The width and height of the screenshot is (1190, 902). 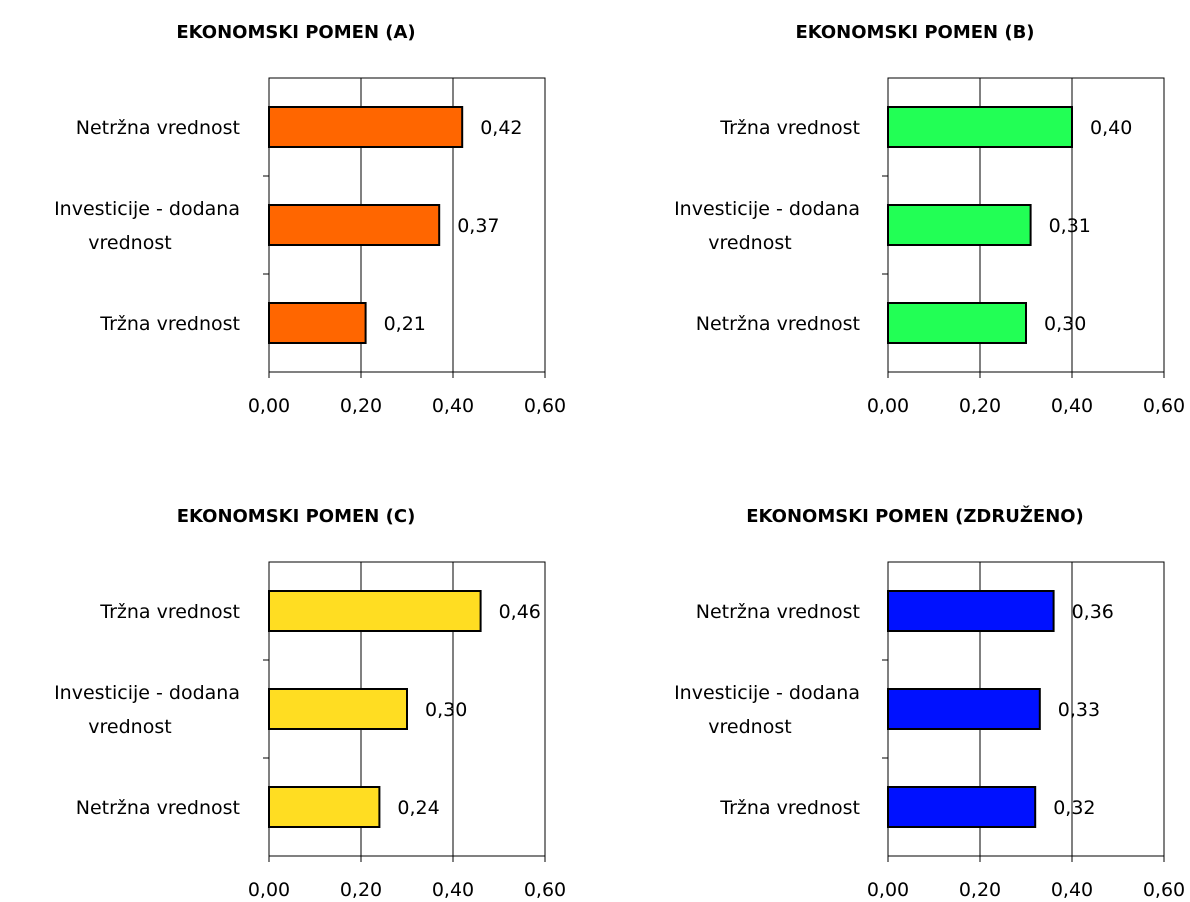 What do you see at coordinates (418, 808) in the screenshot?
I see `data-label: 0,24` at bounding box center [418, 808].